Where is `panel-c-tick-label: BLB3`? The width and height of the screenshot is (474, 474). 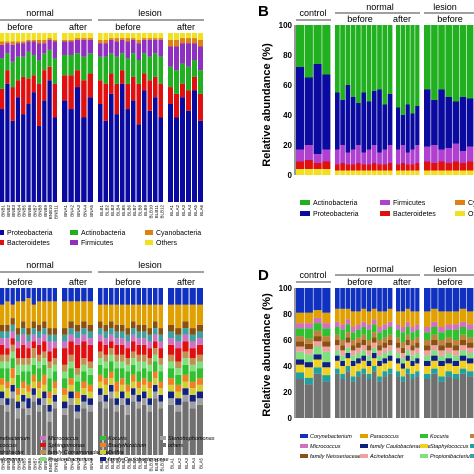
panel-c-tick-label: BLB3 is located at coordinates (112, 464).